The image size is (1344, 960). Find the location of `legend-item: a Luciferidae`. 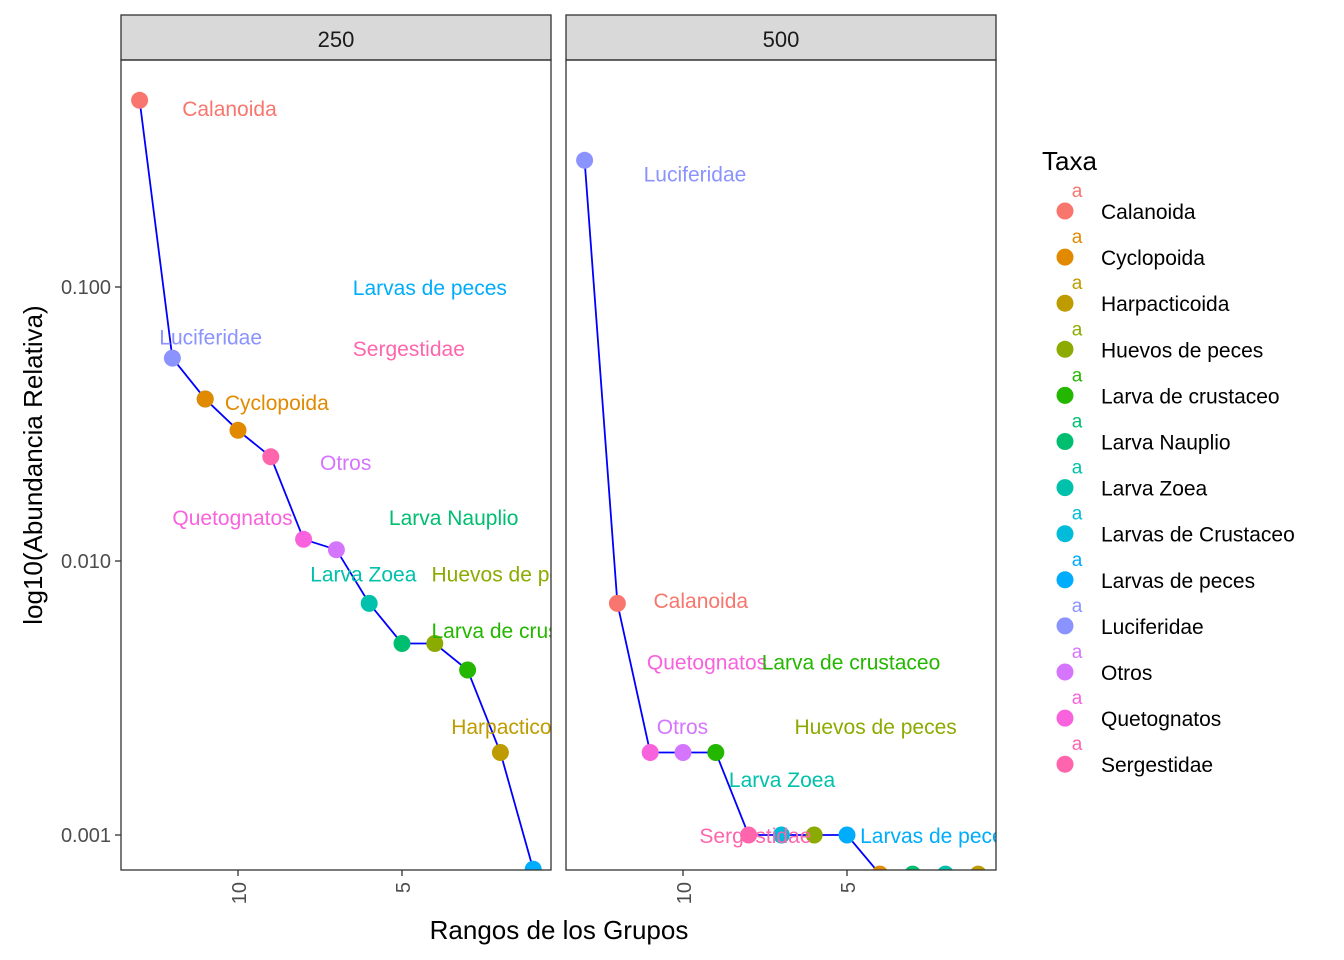

legend-item: a Luciferidae is located at coordinates (1130, 617).